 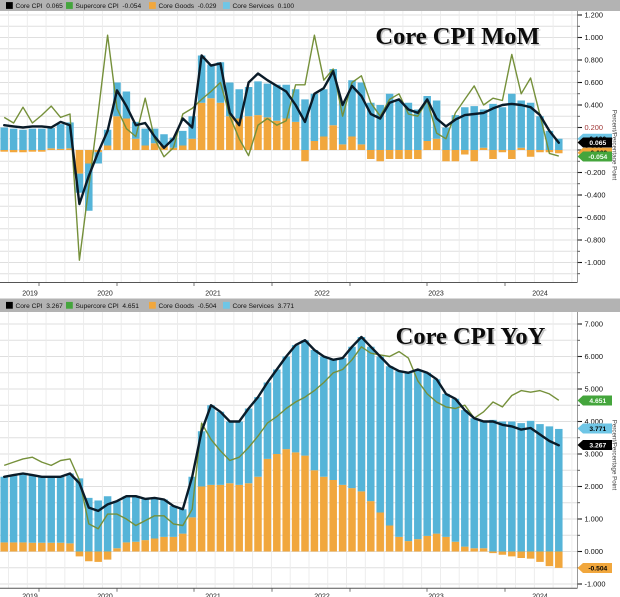 What do you see at coordinates (594, 486) in the screenshot?
I see `svg-text: 2.000` at bounding box center [594, 486].